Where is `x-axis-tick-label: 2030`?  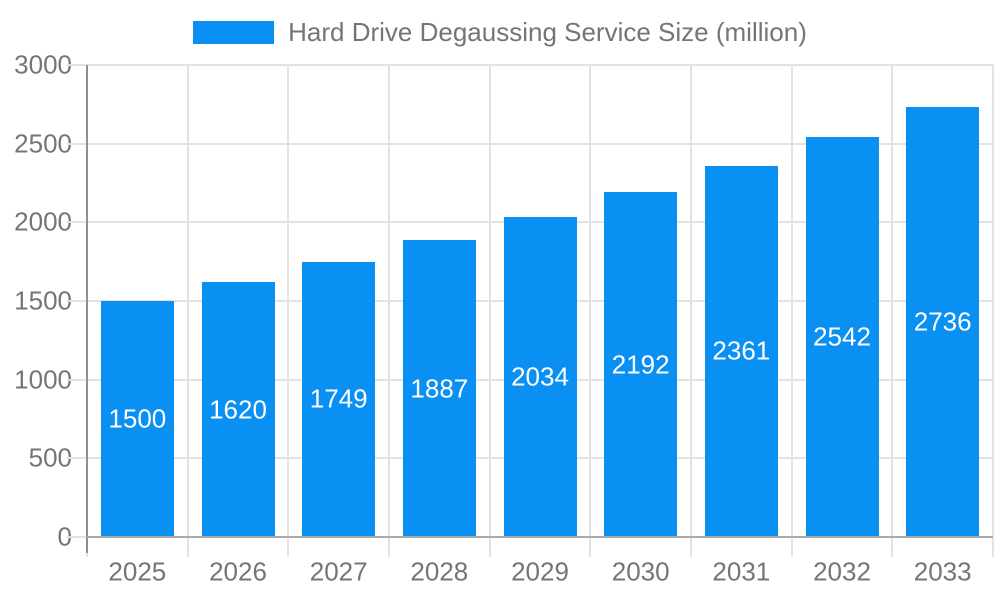 x-axis-tick-label: 2030 is located at coordinates (640, 571).